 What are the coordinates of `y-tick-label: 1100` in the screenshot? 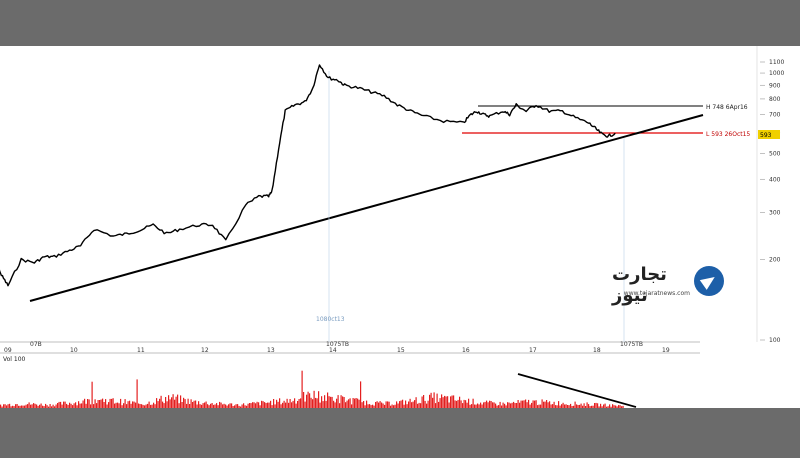 It's located at (776, 62).